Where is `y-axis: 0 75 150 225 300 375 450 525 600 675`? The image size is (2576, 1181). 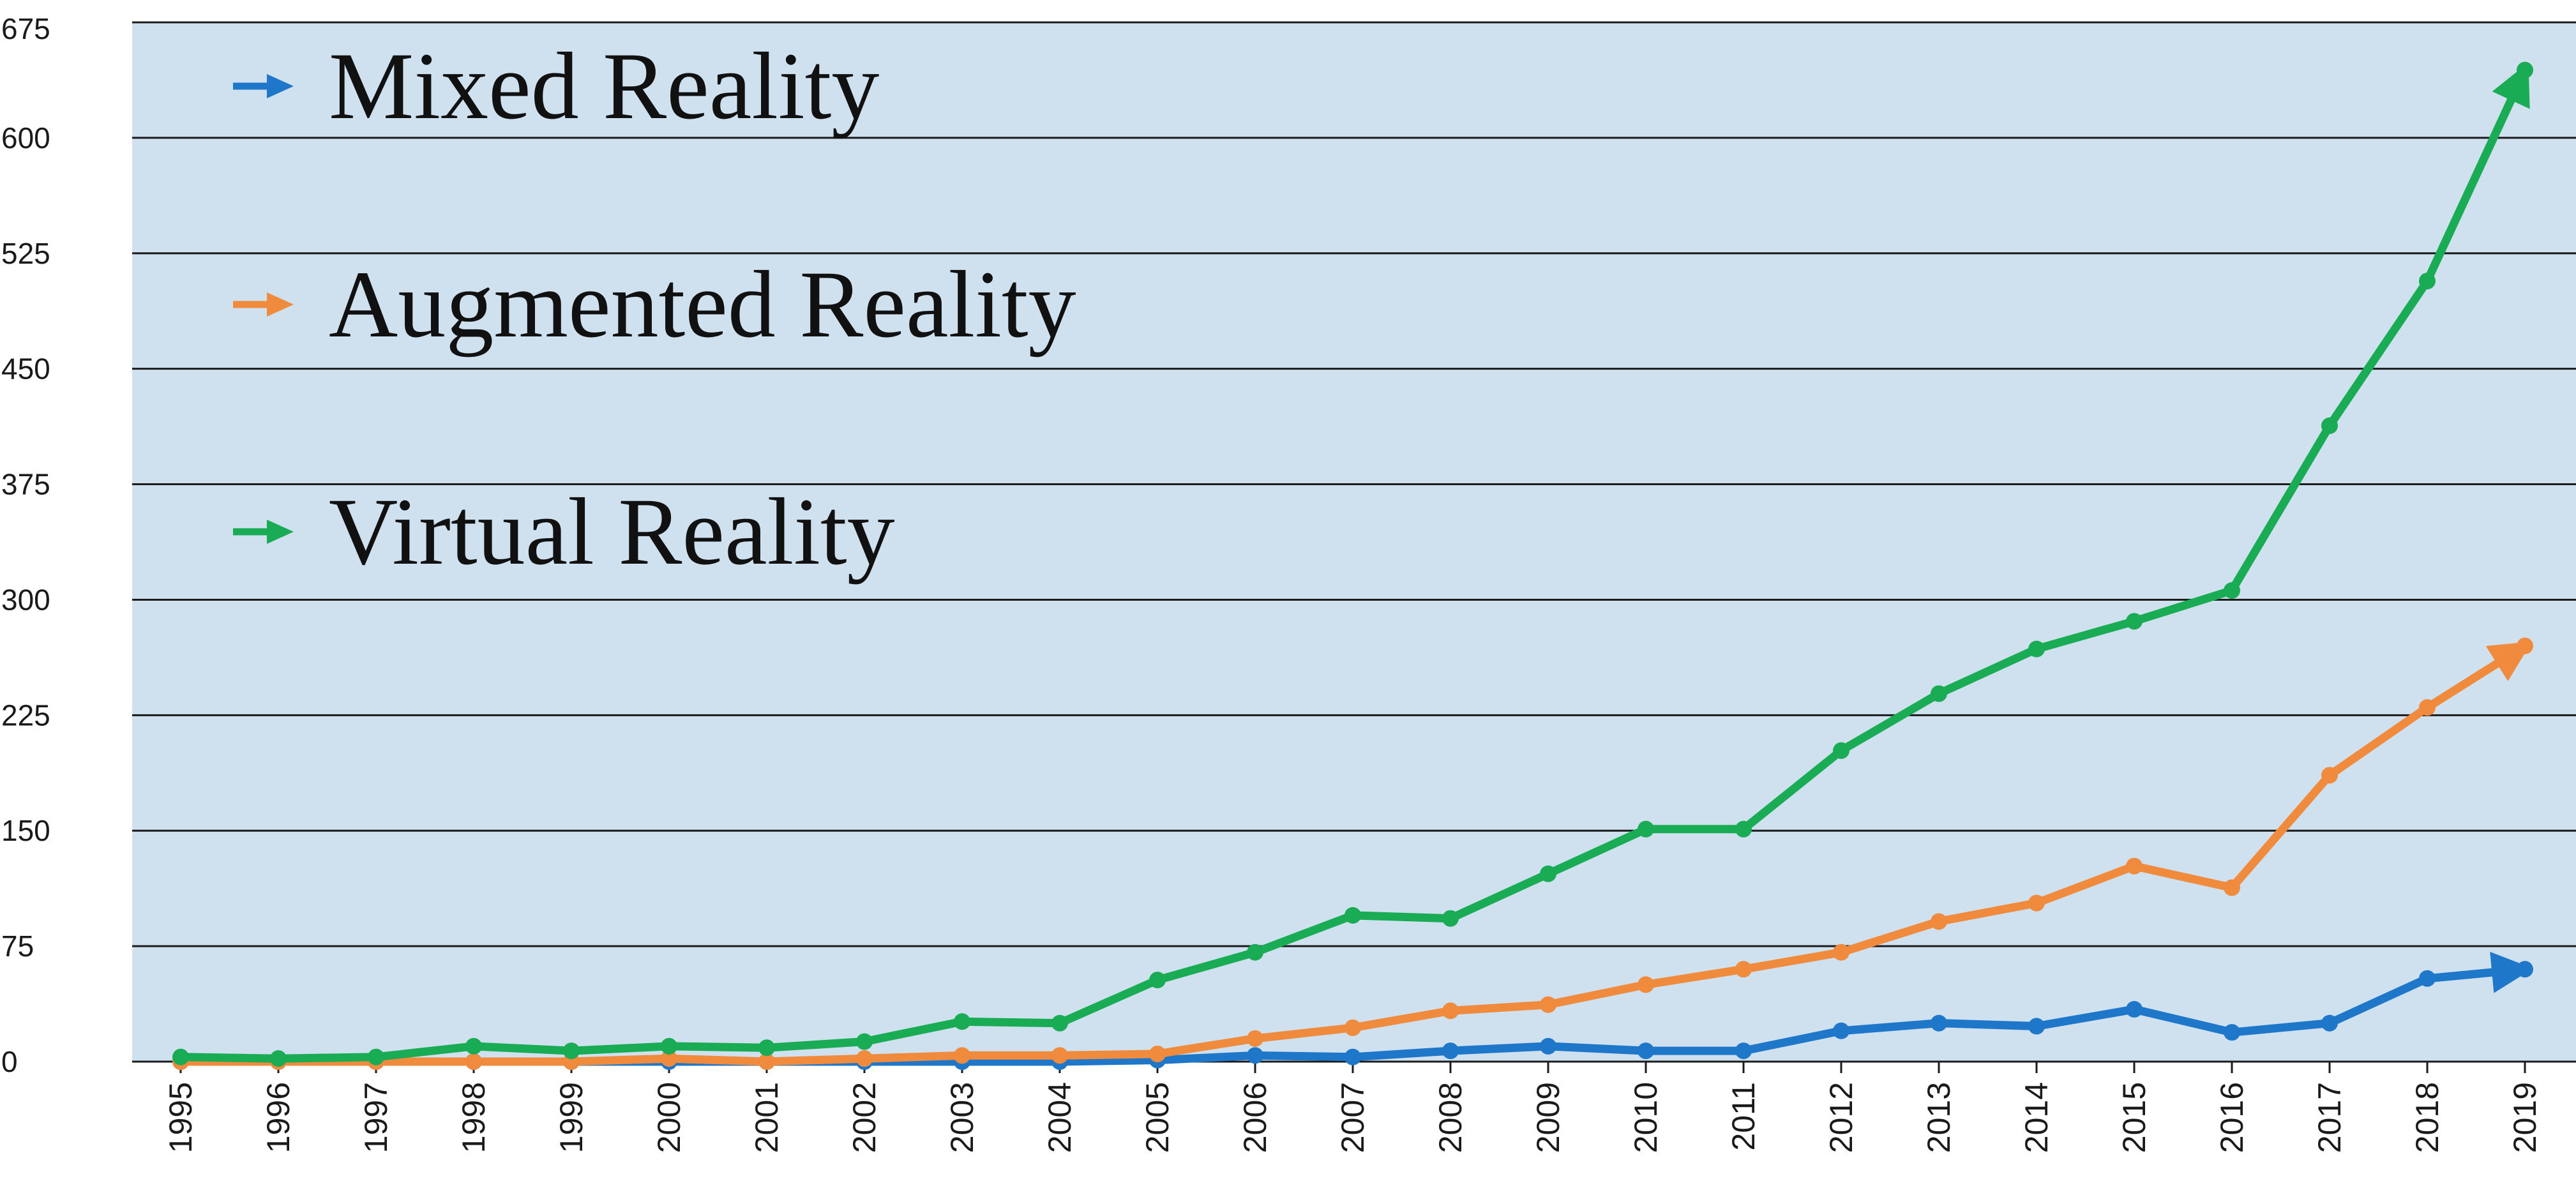
y-axis: 0 75 150 225 300 375 450 525 600 675 is located at coordinates (25, 545).